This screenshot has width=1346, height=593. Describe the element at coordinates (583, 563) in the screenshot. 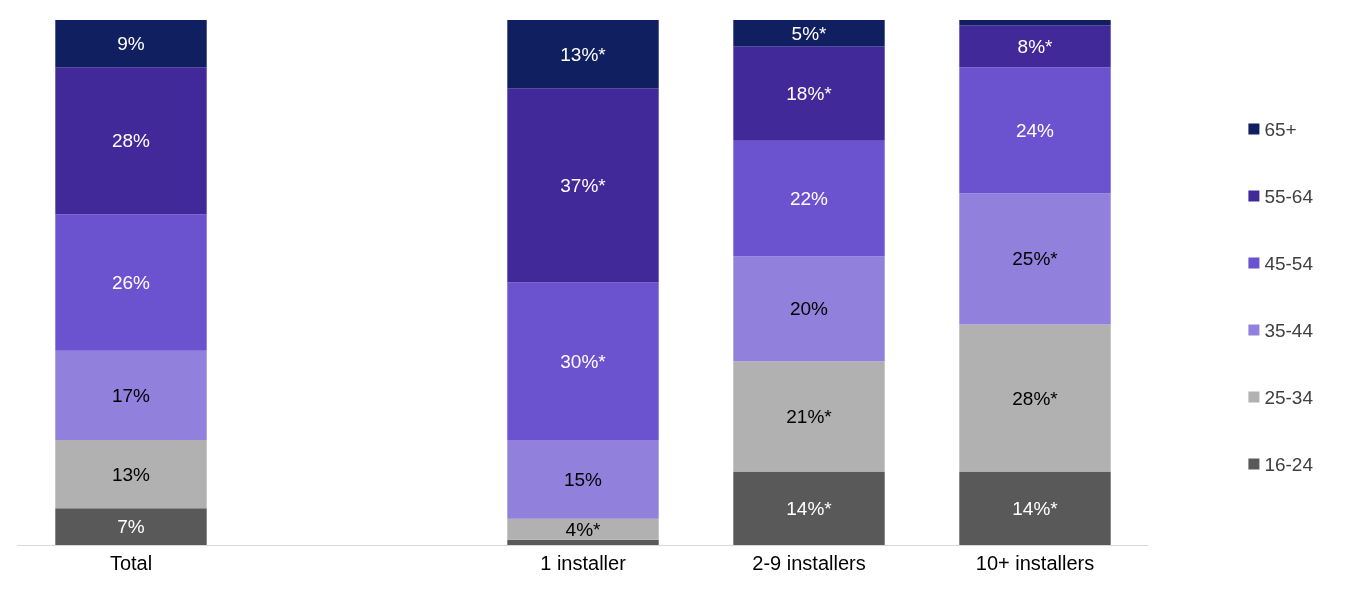

I see `x-tick-label: 1 installer` at that location.